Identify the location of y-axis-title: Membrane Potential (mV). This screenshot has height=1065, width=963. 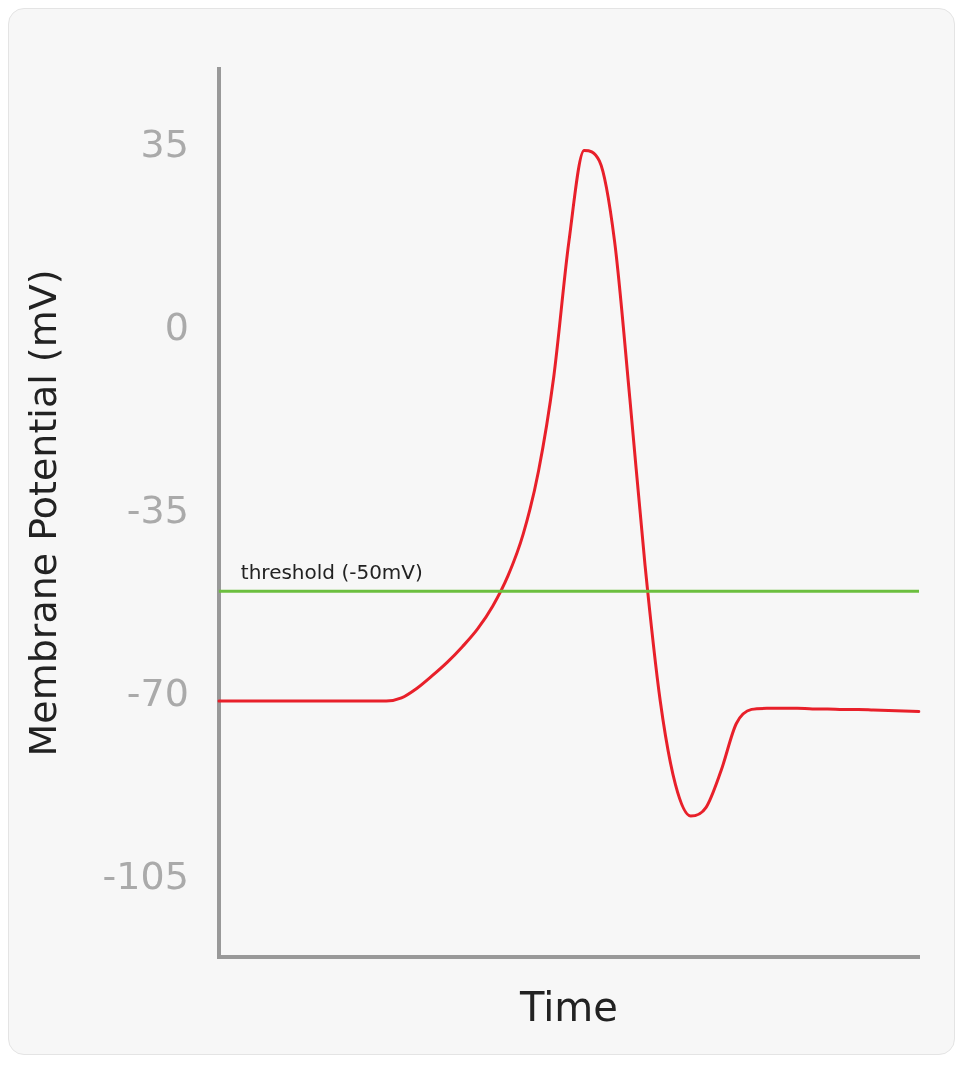
(42, 513).